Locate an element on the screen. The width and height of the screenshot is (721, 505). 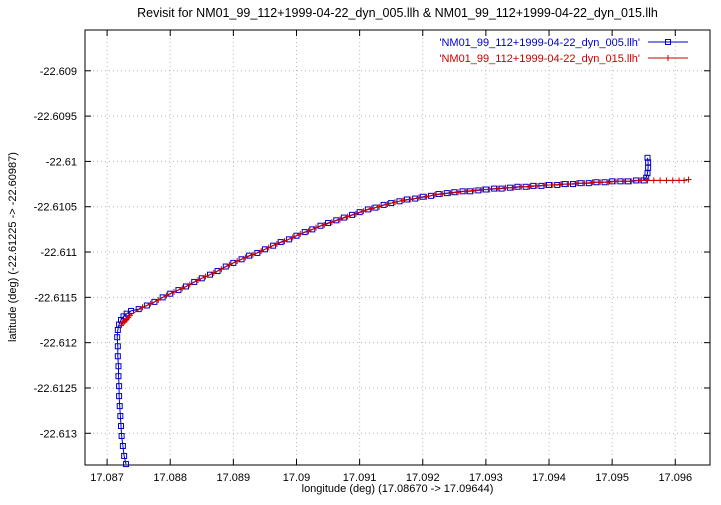
y-tick-label: -22.6105 is located at coordinates (55, 208).